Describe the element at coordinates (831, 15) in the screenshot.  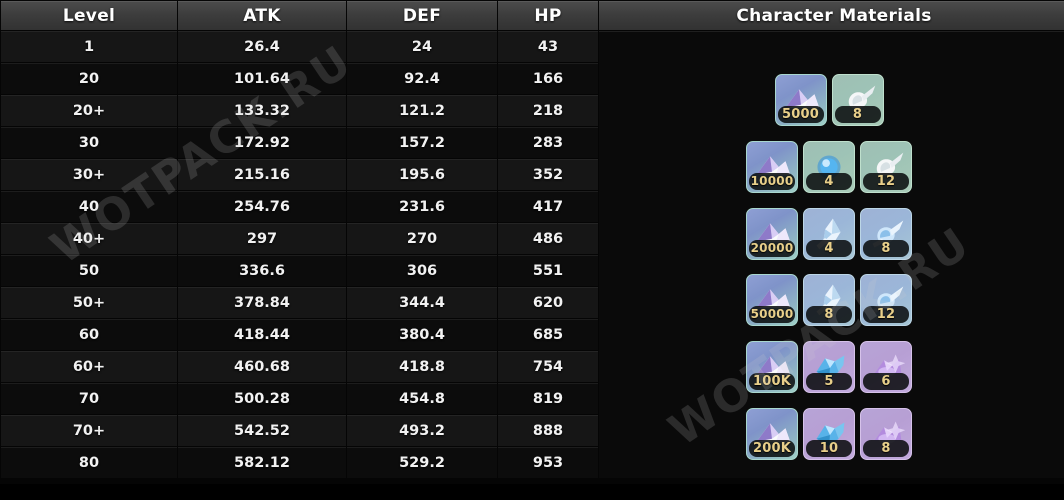
I see `column-header-materials: Character Materials` at that location.